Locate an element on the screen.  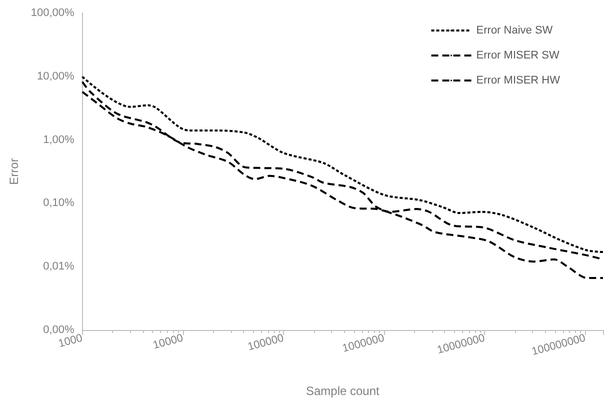
y-tick-label: 0,01% is located at coordinates (59, 266).